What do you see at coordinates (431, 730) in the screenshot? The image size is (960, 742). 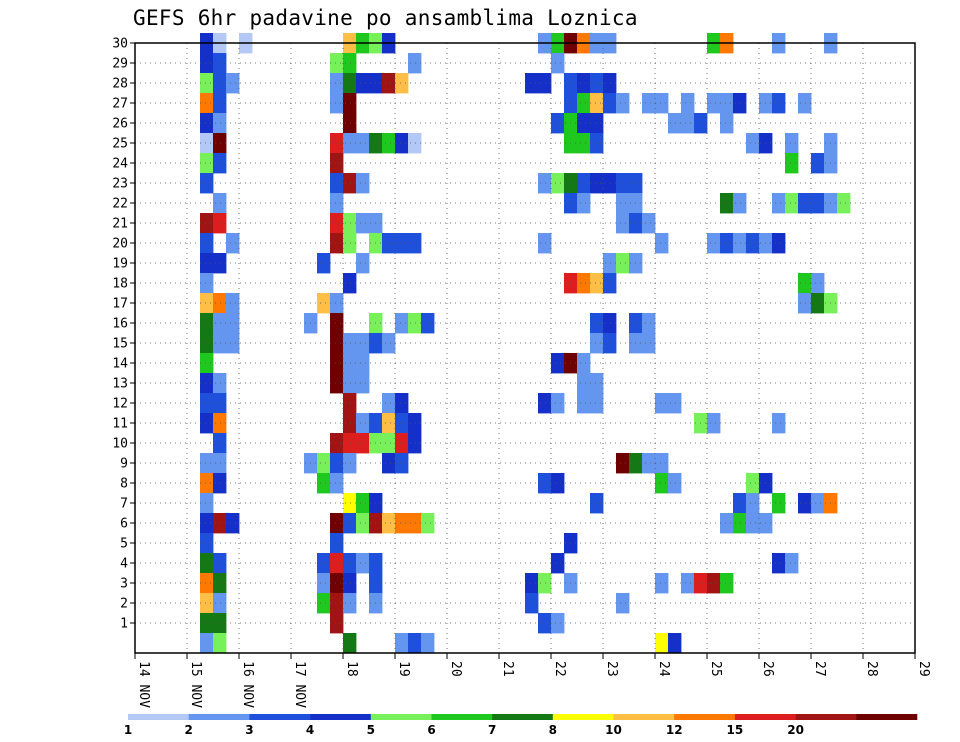 I see `colorbar-label: 6` at bounding box center [431, 730].